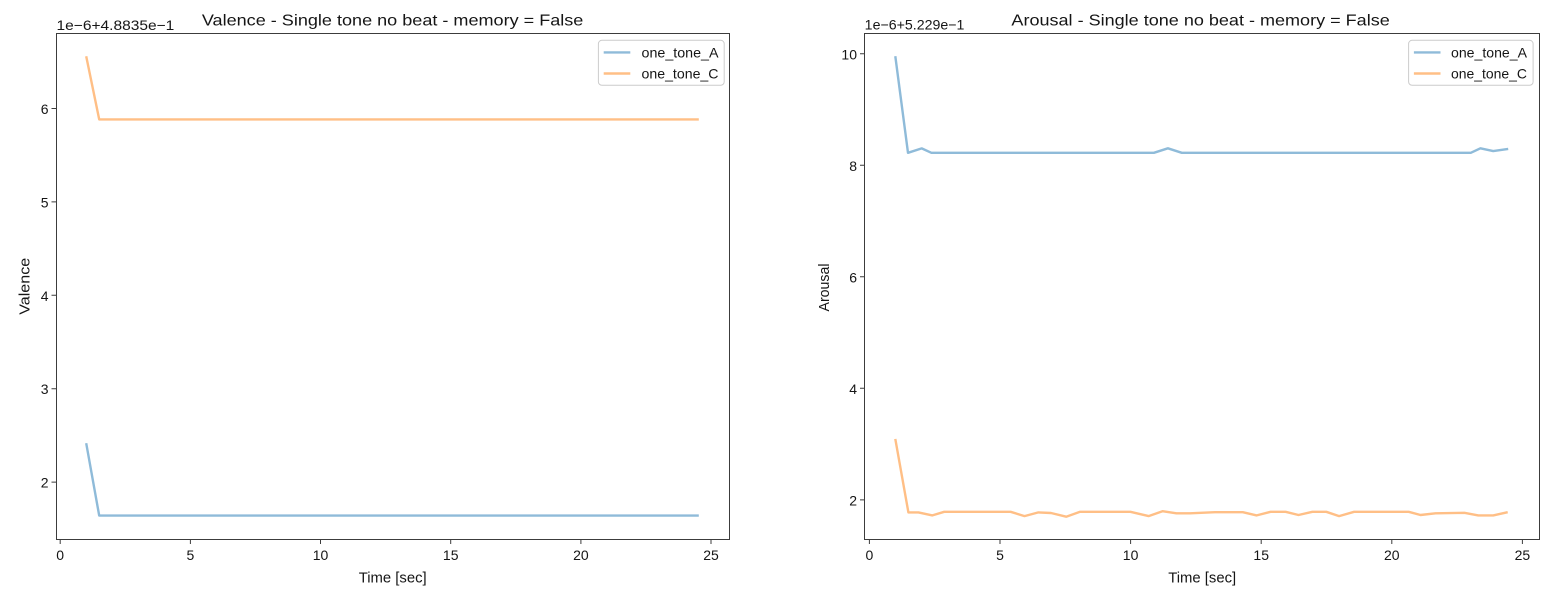  What do you see at coordinates (853, 166) in the screenshot?
I see `svg-text: 8` at bounding box center [853, 166].